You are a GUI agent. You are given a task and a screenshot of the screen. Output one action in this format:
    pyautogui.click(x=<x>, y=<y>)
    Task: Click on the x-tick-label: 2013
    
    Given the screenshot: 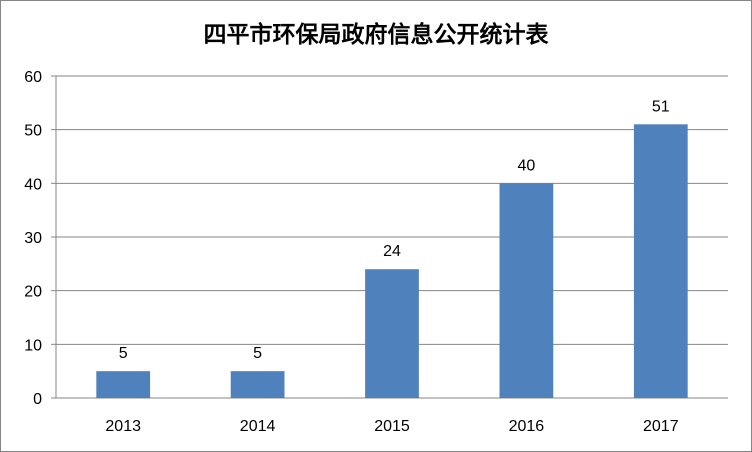 What is the action you would take?
    pyautogui.click(x=123, y=426)
    